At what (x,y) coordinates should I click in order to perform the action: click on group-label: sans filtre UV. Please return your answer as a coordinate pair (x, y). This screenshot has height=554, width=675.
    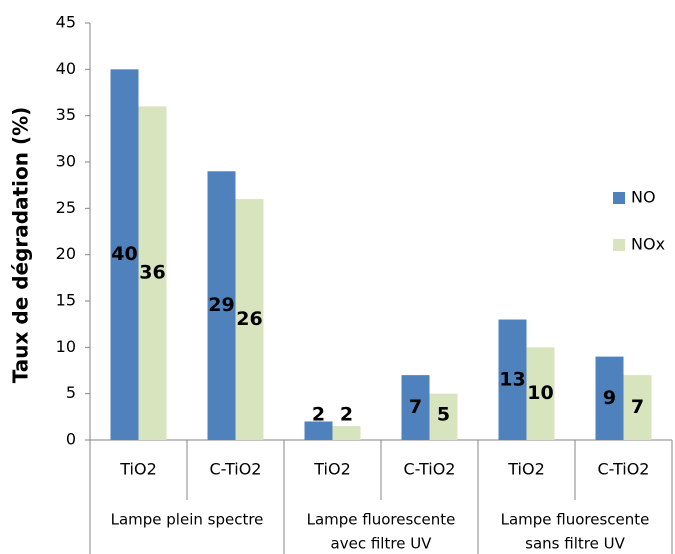
    Looking at the image, I should click on (575, 544).